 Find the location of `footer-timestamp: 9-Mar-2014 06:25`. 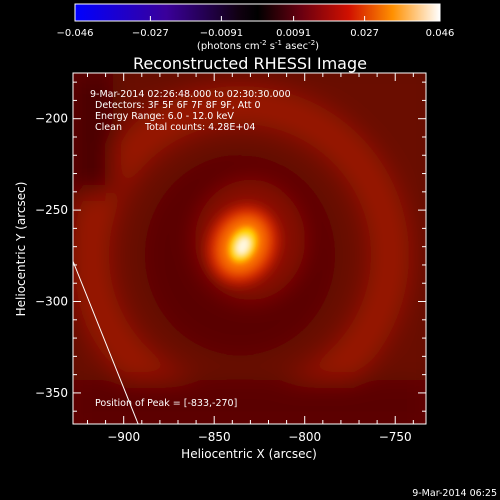

footer-timestamp: 9-Mar-2014 06:25 is located at coordinates (454, 493).